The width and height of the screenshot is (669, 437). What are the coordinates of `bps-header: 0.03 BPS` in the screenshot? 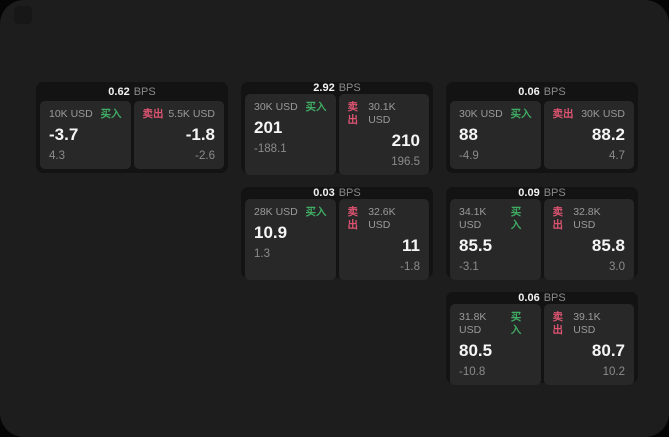 It's located at (337, 193).